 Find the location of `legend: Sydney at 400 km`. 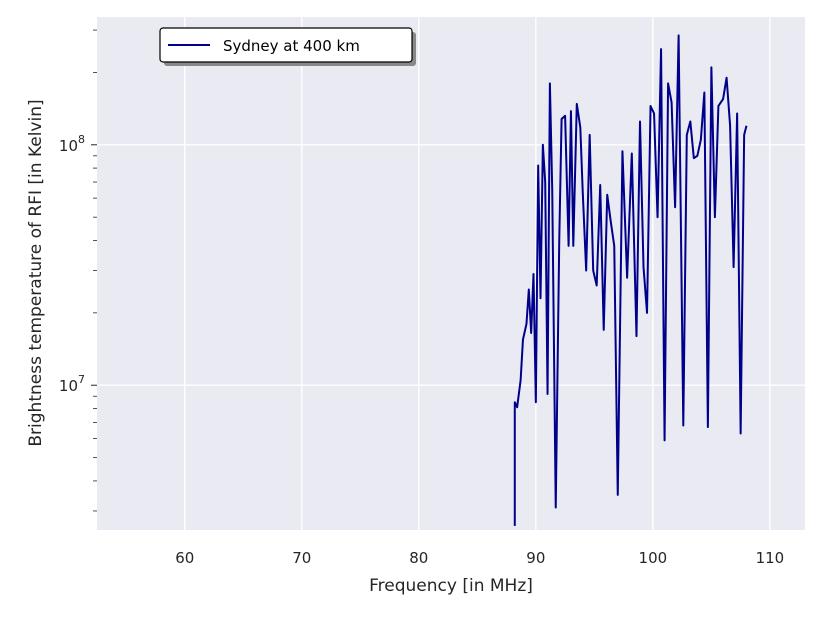

legend: Sydney at 400 km is located at coordinates (287, 46).